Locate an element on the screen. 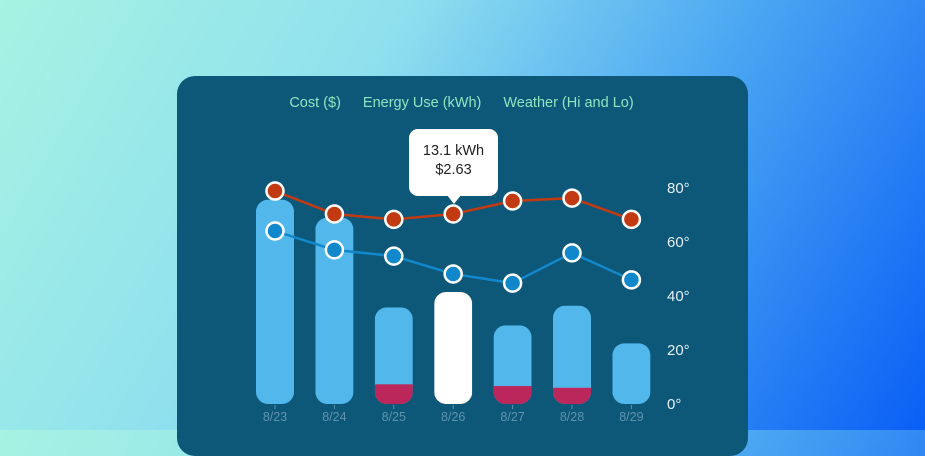 This screenshot has width=925, height=456. x-tick-label: 8/27 is located at coordinates (512, 417).